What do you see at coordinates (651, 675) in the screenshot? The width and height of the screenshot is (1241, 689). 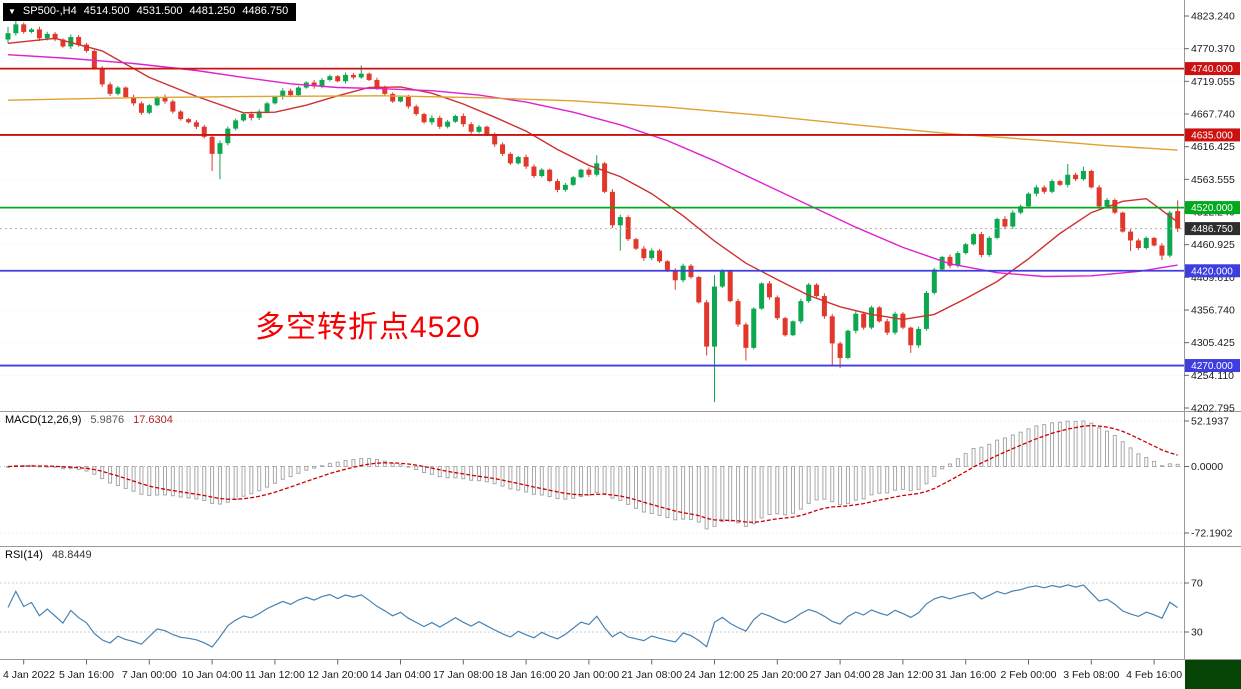 I see `time-axis-label: 21 Jan 08:00` at bounding box center [651, 675].